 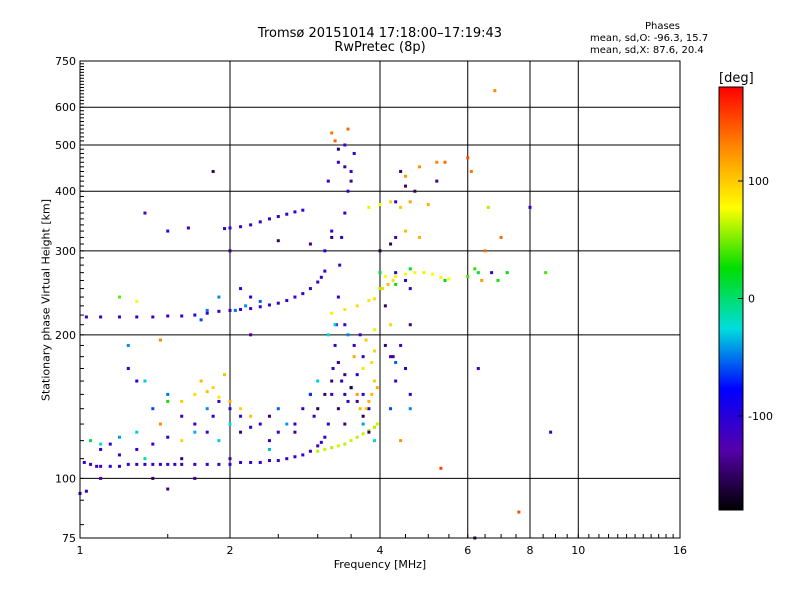 I want to click on y-tick-label: 750, so click(x=65, y=61).